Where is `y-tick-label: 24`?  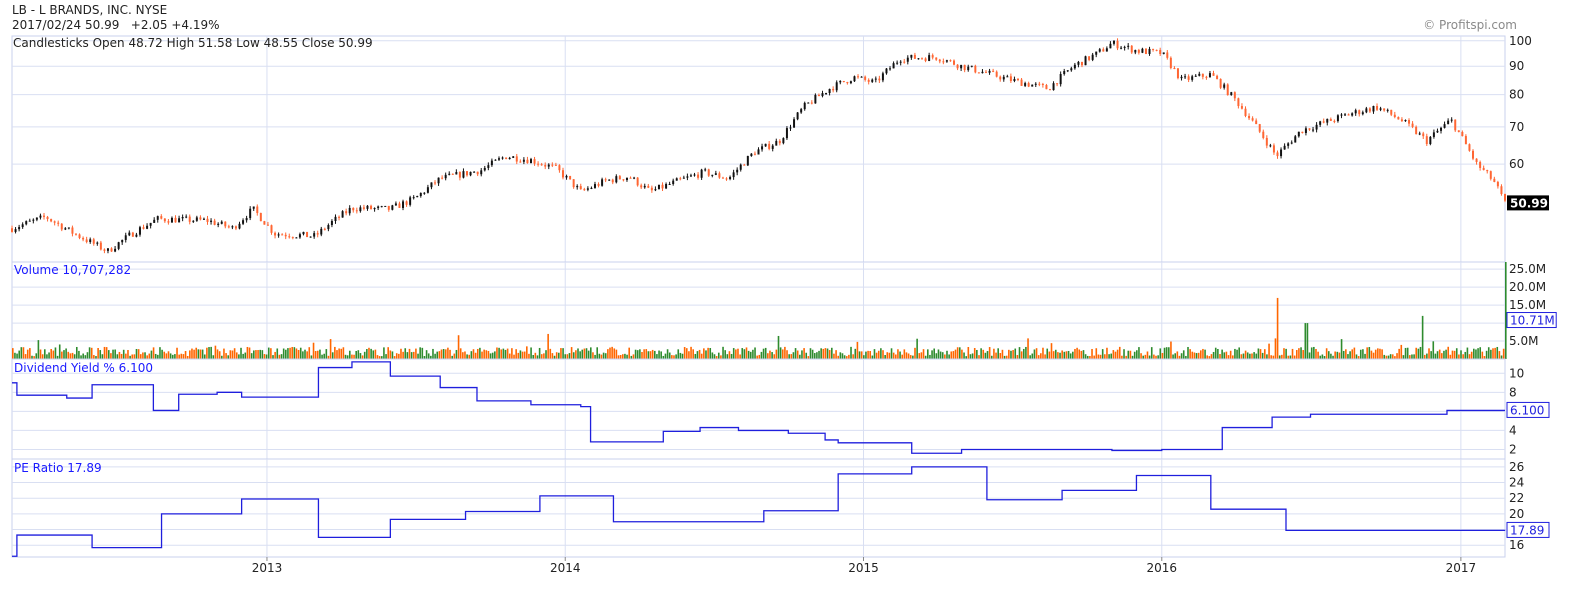
y-tick-label: 24 is located at coordinates (1516, 483).